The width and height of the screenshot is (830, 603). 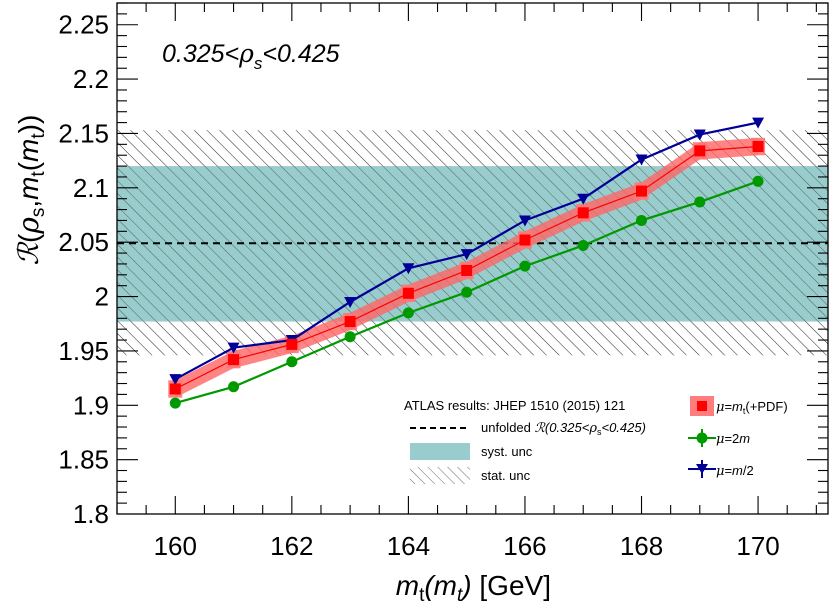 I want to click on legend-syst-label: syst. unc, so click(x=507, y=451).